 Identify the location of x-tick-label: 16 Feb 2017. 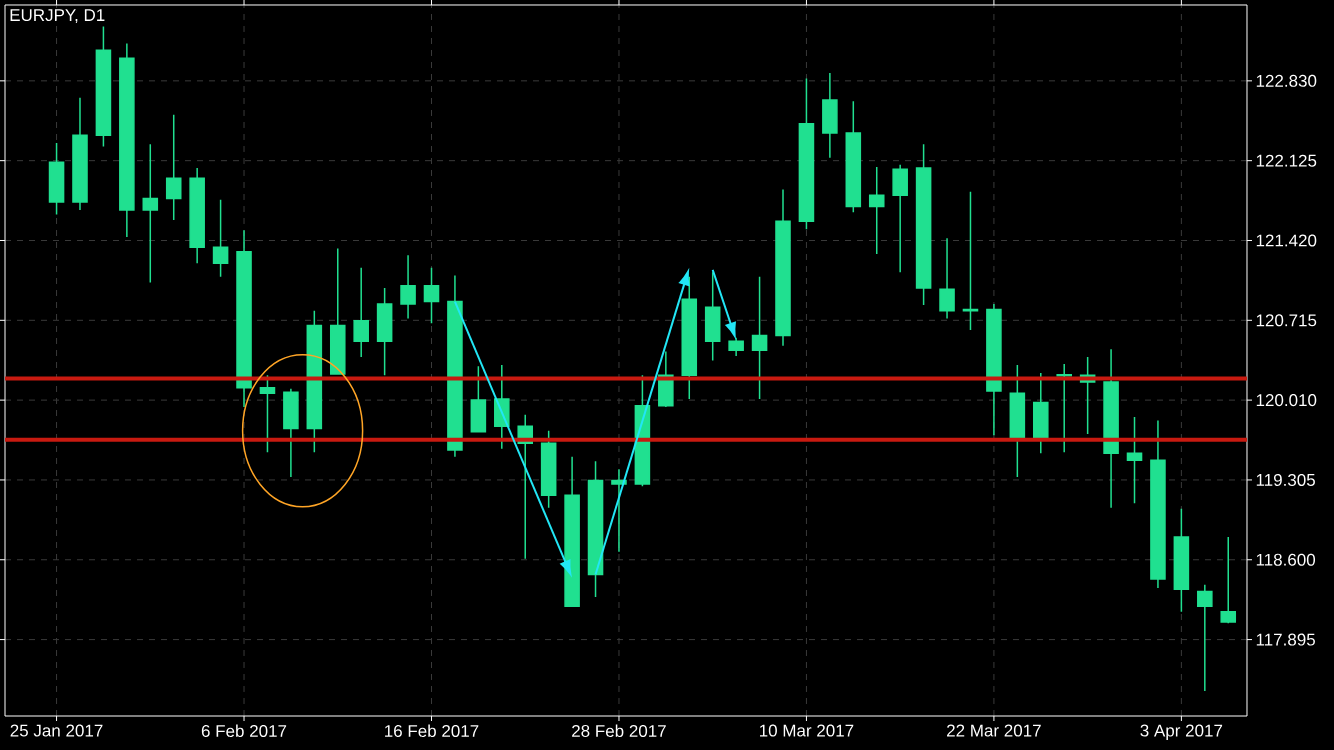
(432, 731).